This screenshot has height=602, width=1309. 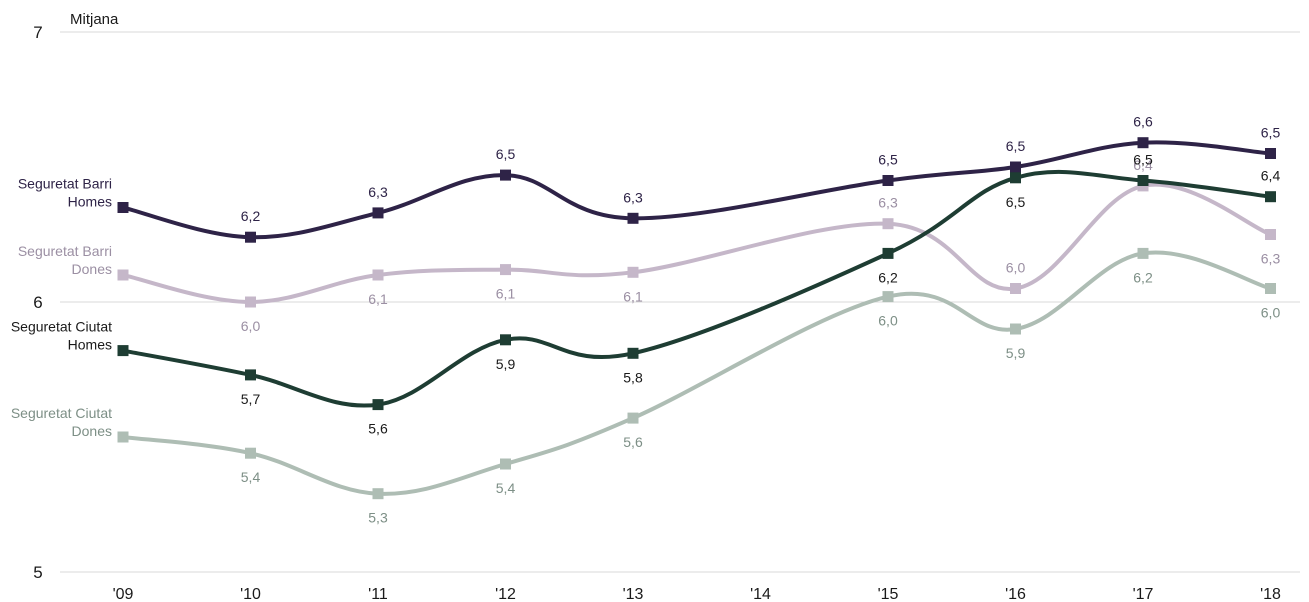 I want to click on y-tick-label: 6, so click(x=37, y=302).